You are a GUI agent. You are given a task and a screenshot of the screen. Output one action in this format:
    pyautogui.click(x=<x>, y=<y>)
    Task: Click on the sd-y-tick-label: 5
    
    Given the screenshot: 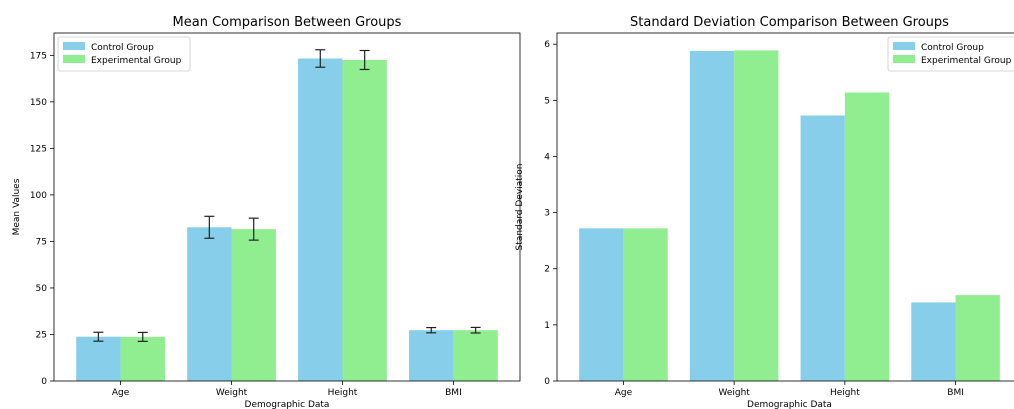 What is the action you would take?
    pyautogui.click(x=547, y=101)
    